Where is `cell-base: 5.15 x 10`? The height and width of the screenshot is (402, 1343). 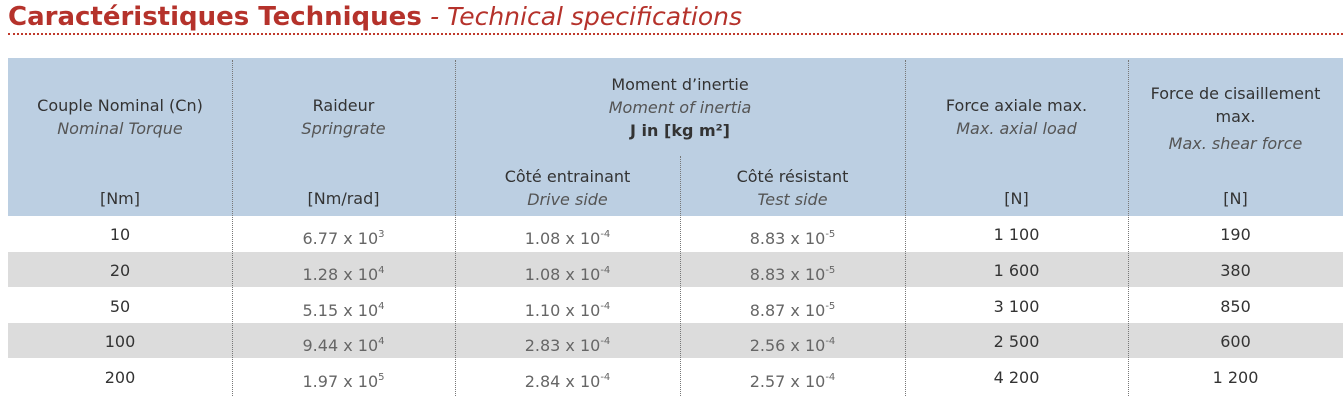 cell-base: 5.15 x 10 is located at coordinates (340, 310).